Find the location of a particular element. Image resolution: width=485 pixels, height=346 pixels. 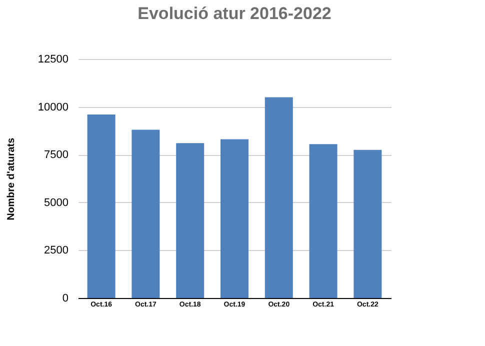

chart-title: Evolució atur 2016-2022 is located at coordinates (235, 13).